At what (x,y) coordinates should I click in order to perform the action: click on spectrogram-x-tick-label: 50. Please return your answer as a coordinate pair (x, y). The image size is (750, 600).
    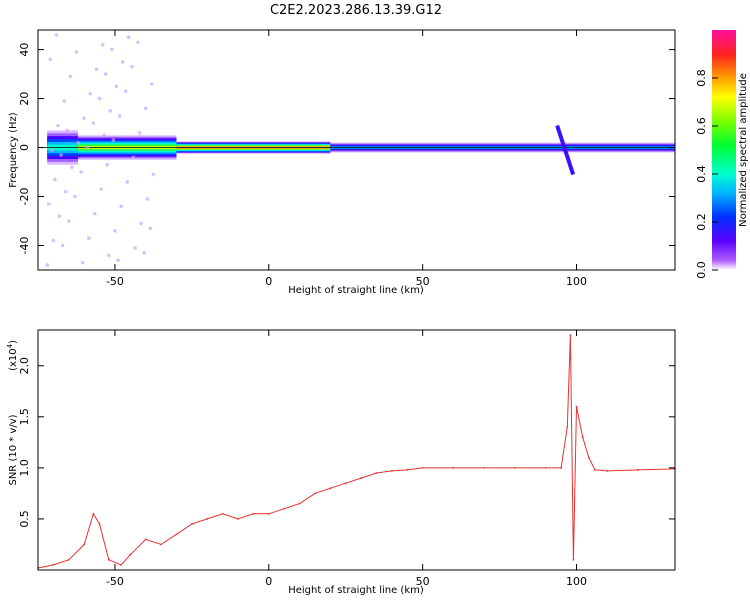
    Looking at the image, I should click on (423, 281).